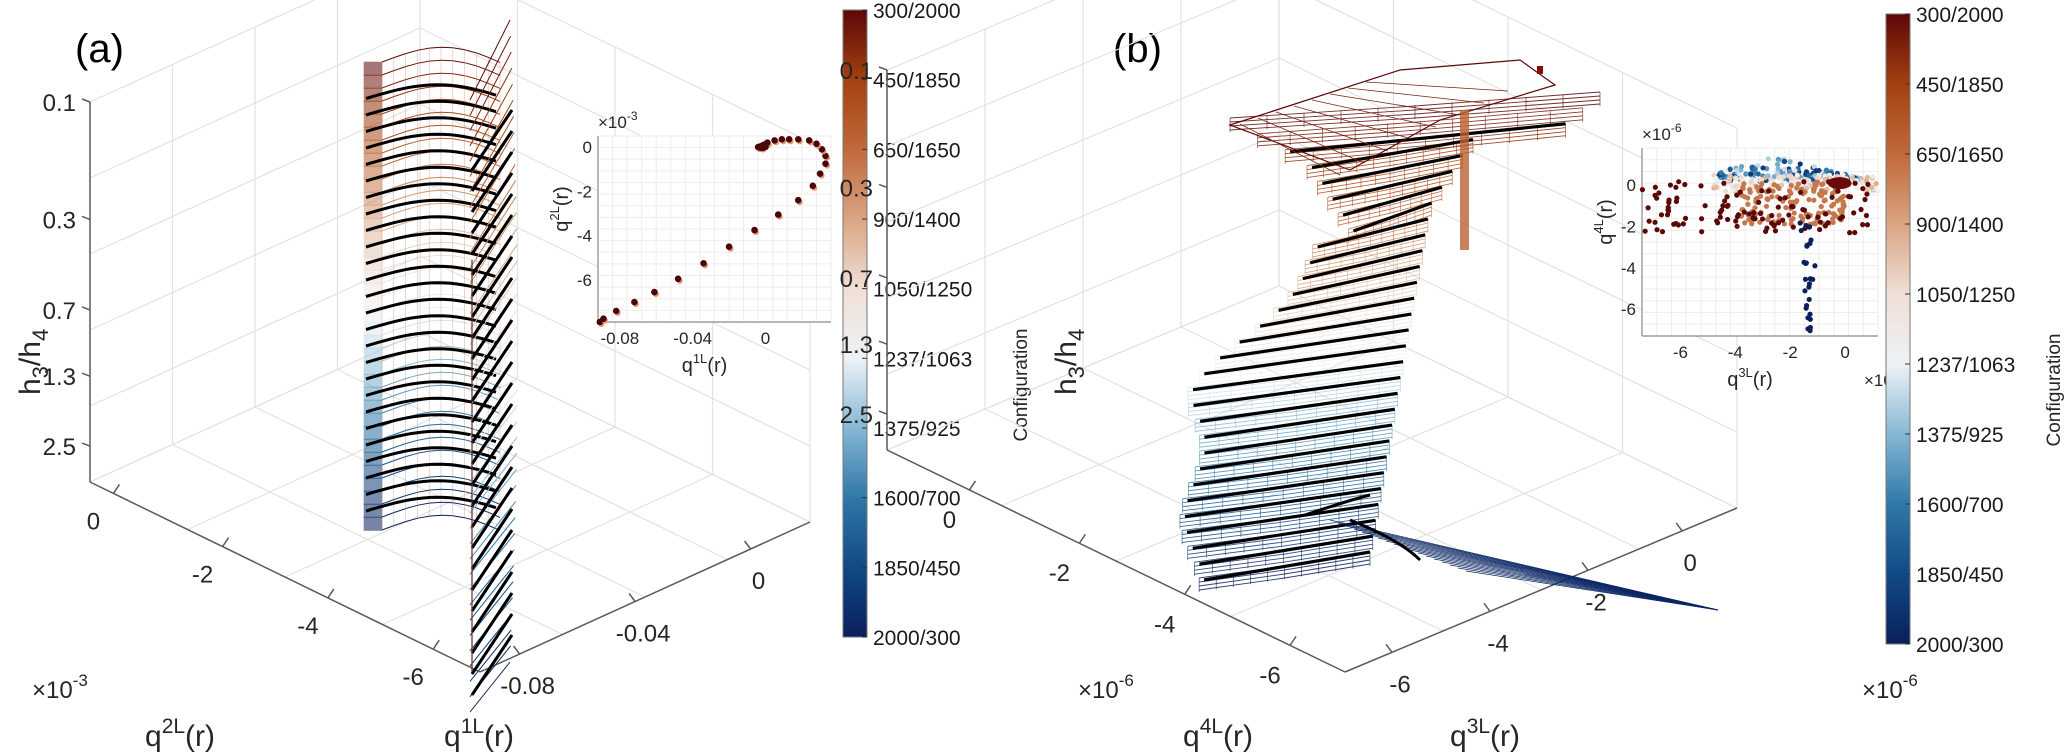 The height and width of the screenshot is (754, 2067). What do you see at coordinates (1898, 329) in the screenshot?
I see `colorbar-gradient` at bounding box center [1898, 329].